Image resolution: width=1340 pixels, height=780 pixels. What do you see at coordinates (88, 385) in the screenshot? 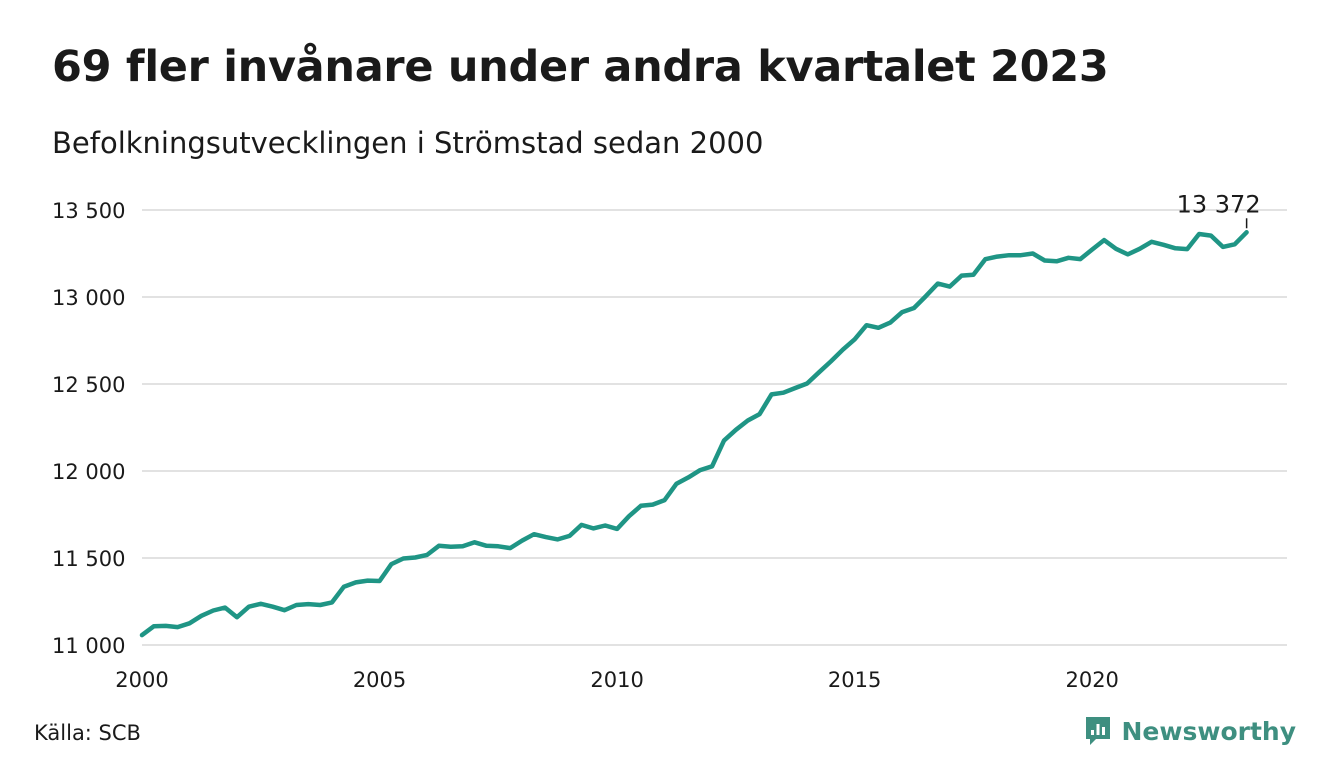
I see `y-tick-label: 12 500` at bounding box center [88, 385].